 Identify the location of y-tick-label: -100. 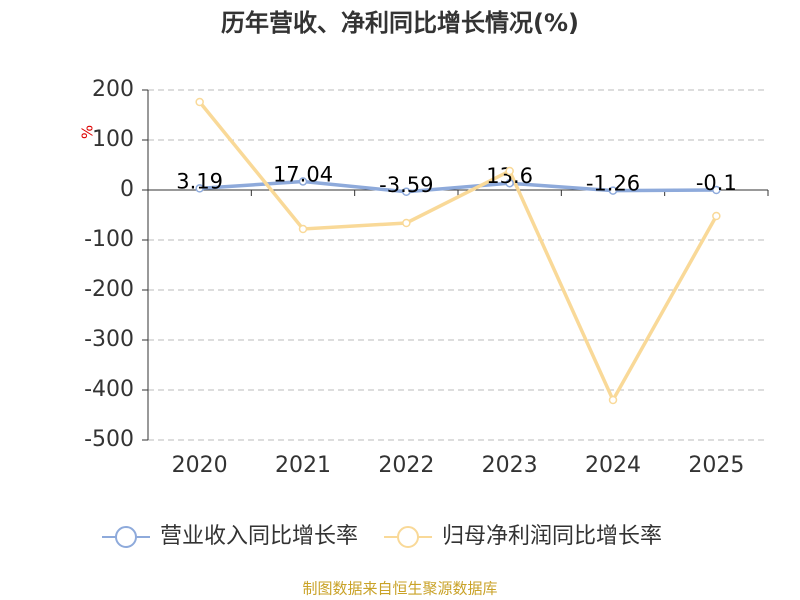
(109, 239).